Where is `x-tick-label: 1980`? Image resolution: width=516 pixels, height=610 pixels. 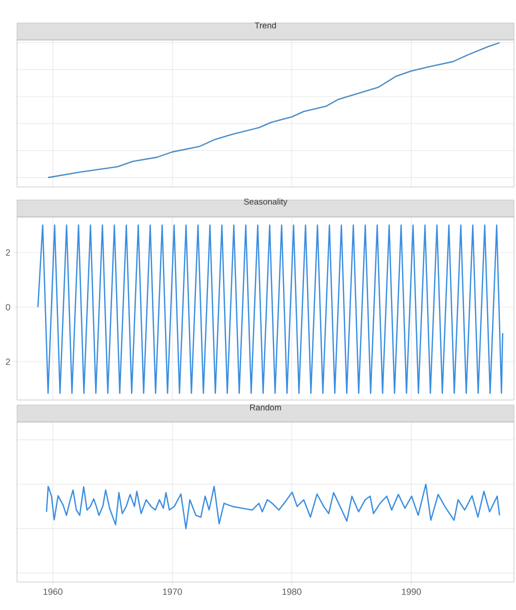
x-tick-label: 1980 is located at coordinates (292, 591).